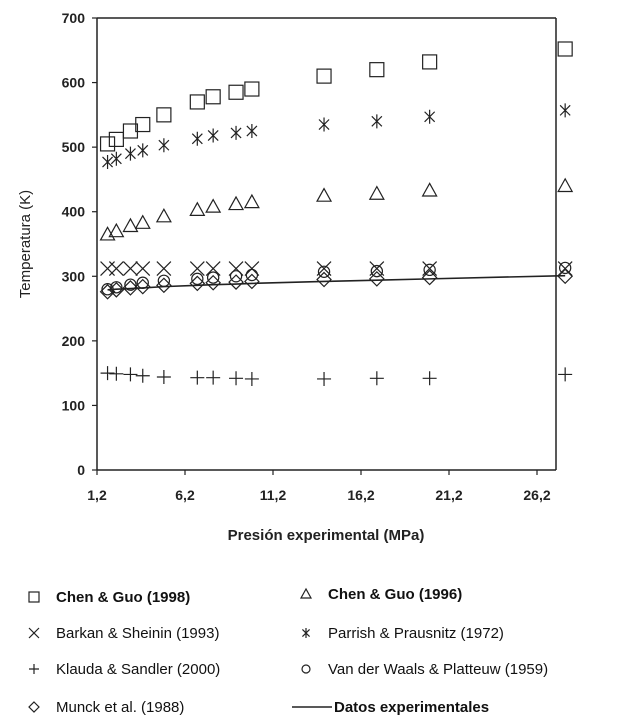 The height and width of the screenshot is (724, 629). Describe the element at coordinates (185, 495) in the screenshot. I see `x-tick-label: 6,2` at that location.